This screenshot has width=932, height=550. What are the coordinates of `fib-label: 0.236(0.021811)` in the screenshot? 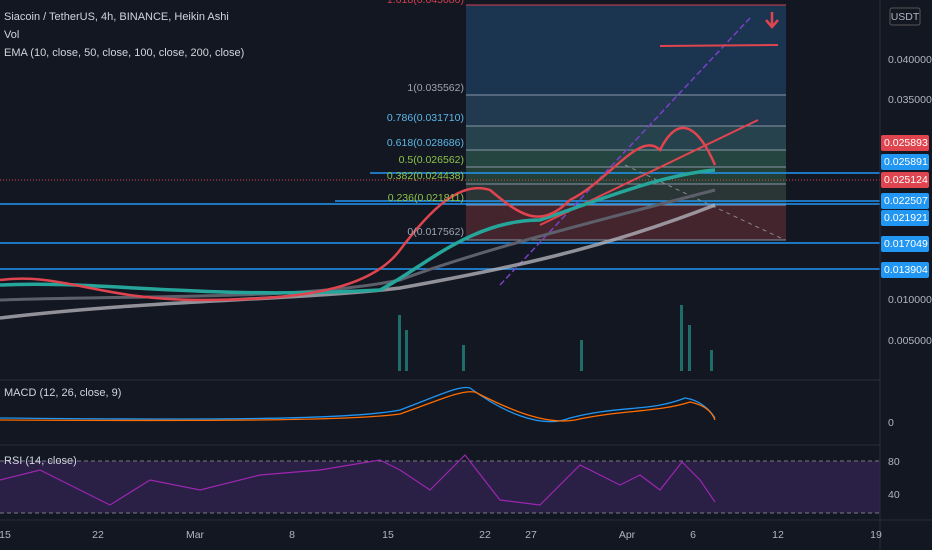 It's located at (426, 198).